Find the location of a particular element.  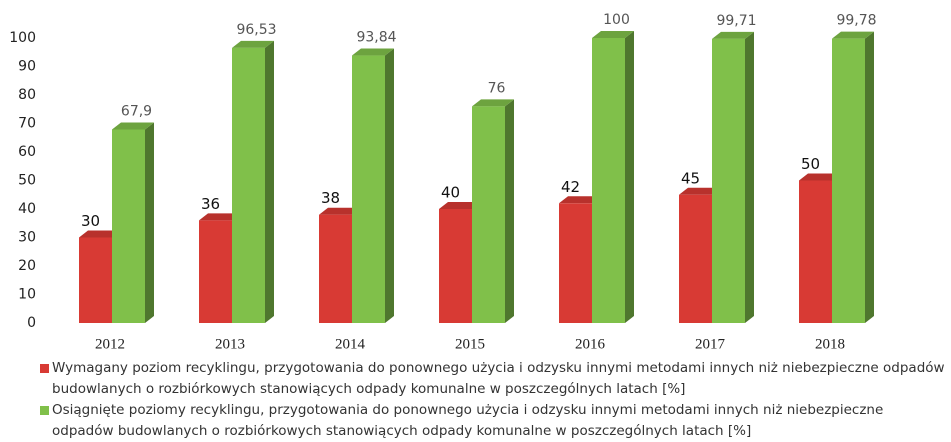

x-tick-label: 2012 is located at coordinates (110, 344).